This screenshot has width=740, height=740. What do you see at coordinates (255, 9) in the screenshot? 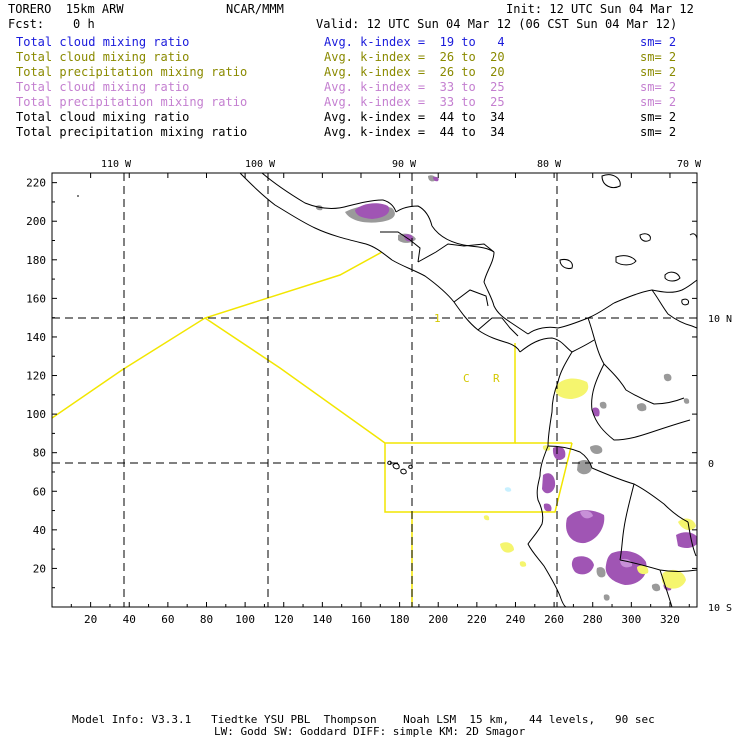
I see `org-label: NCAR/MMM` at bounding box center [255, 9].